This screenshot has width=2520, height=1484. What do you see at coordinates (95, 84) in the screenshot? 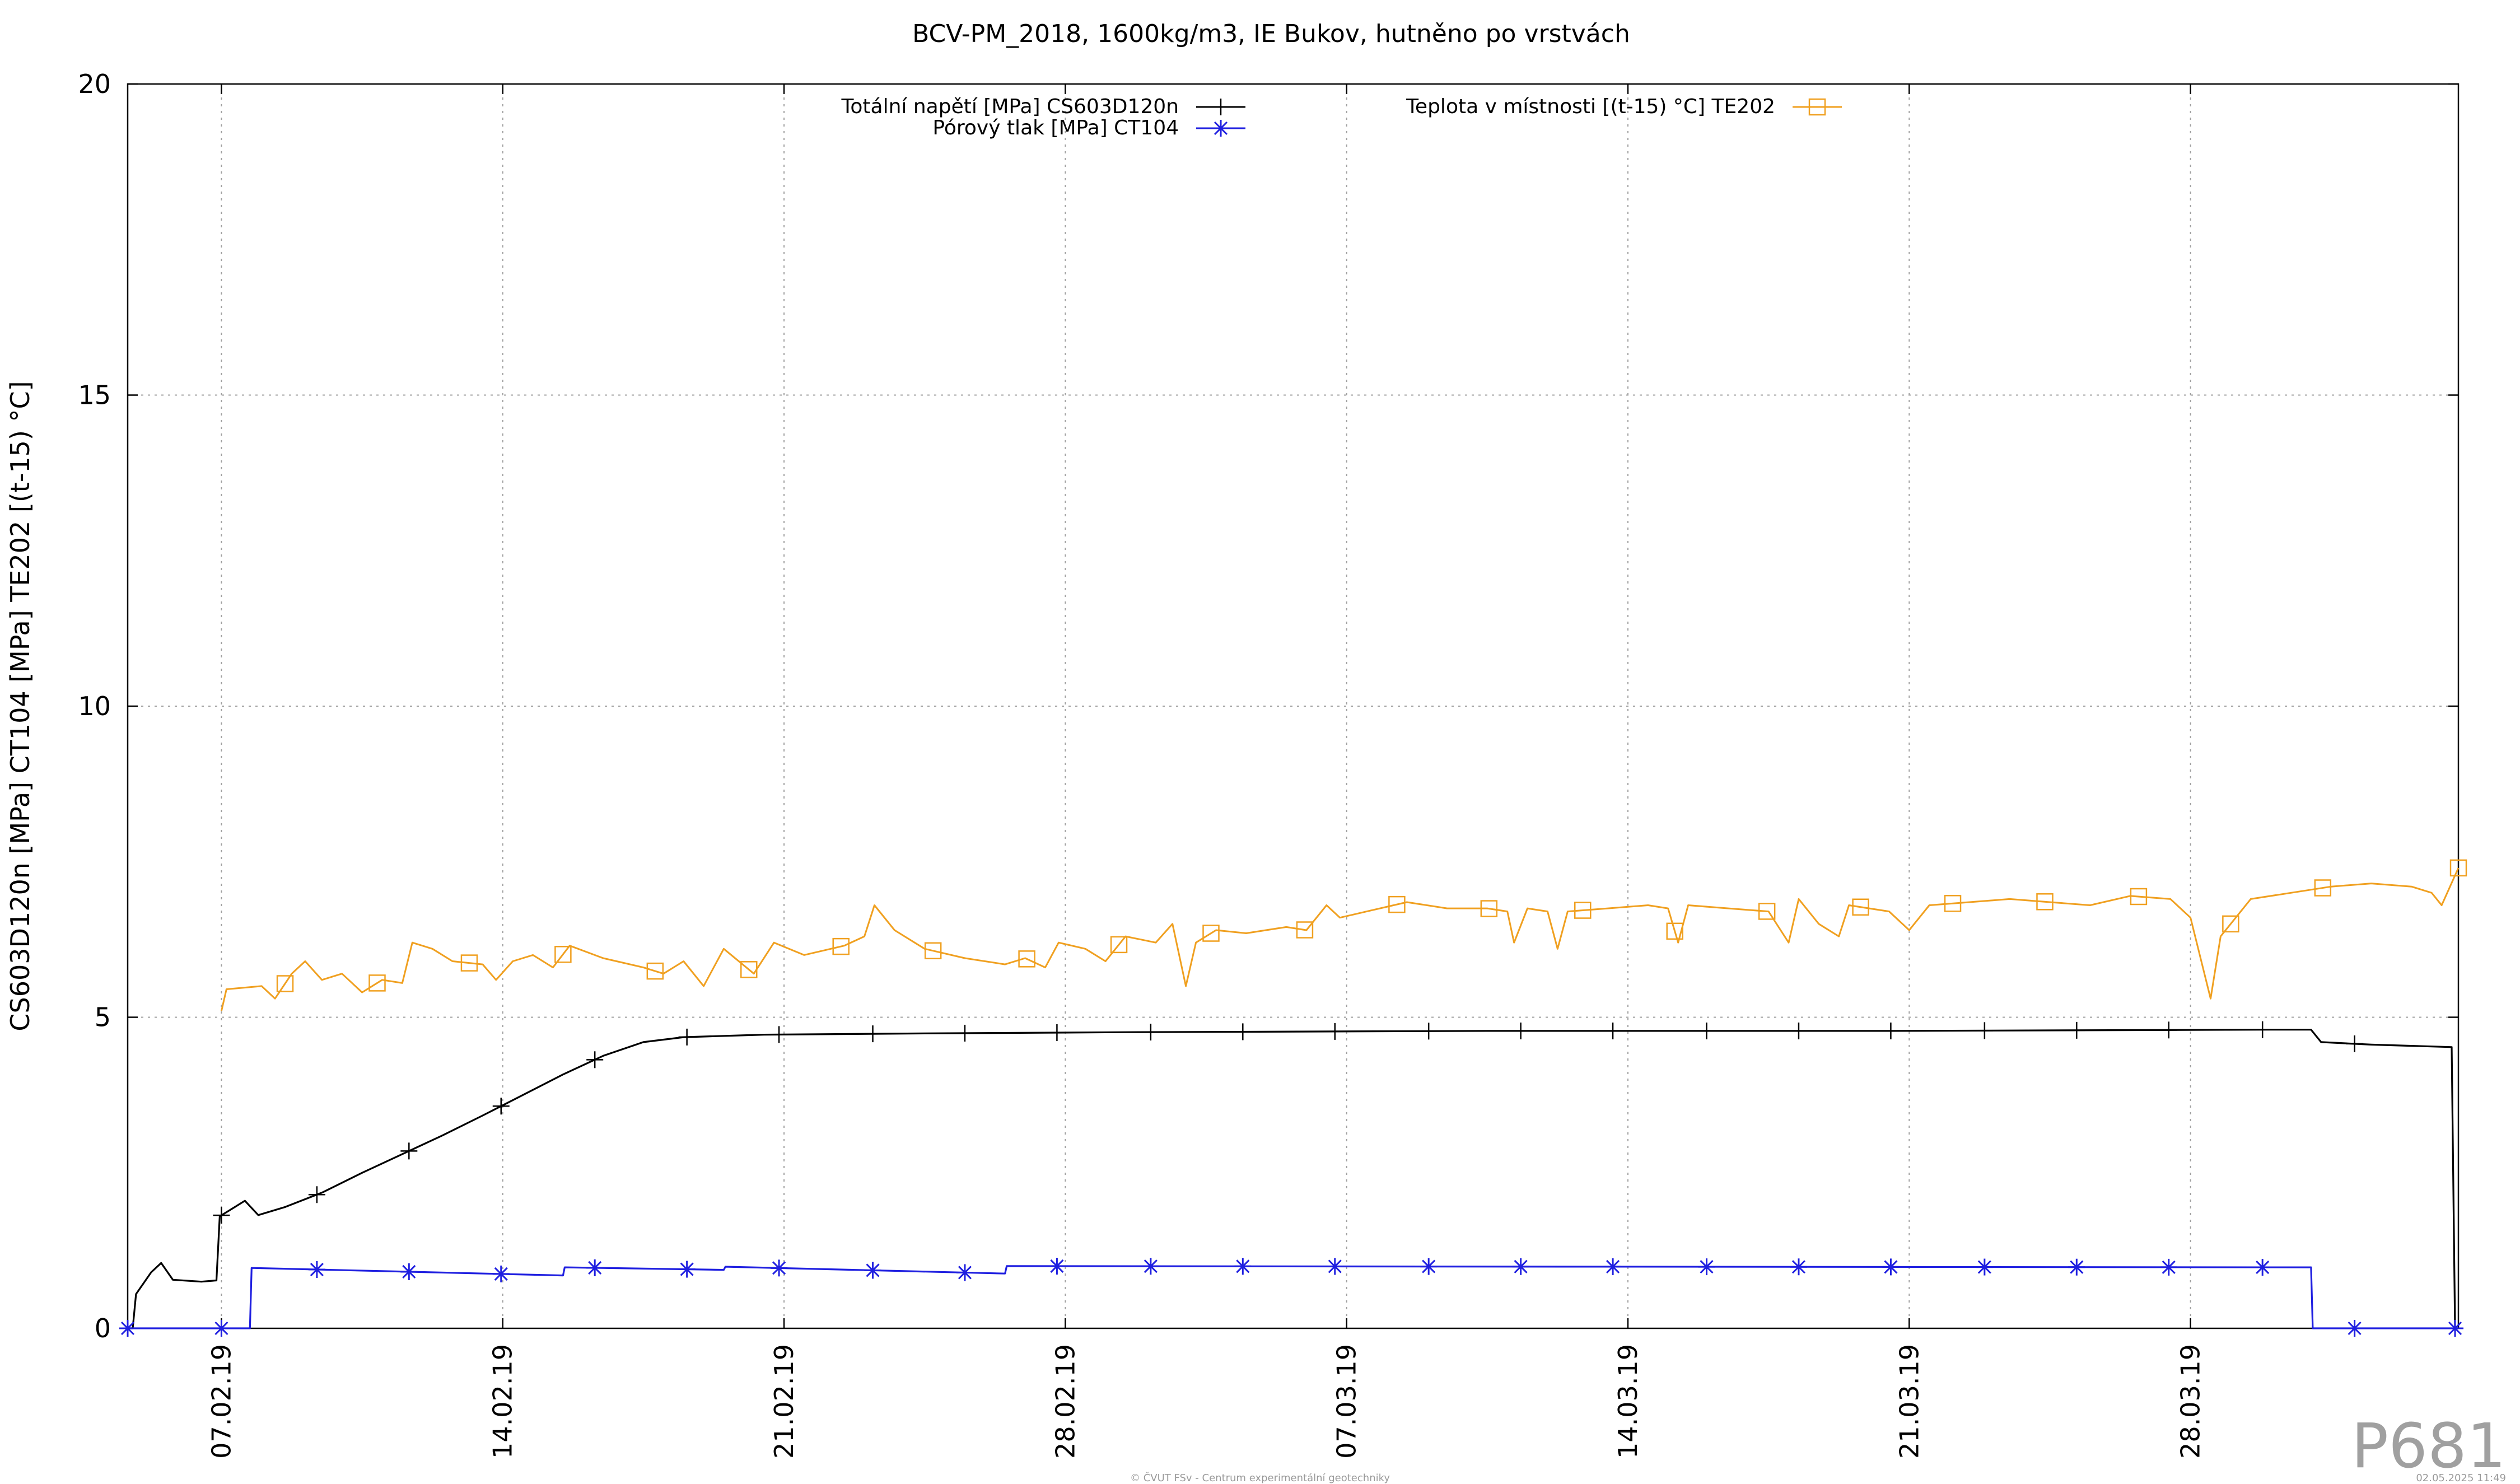
I see `y-tick-label: 20` at bounding box center [95, 84].